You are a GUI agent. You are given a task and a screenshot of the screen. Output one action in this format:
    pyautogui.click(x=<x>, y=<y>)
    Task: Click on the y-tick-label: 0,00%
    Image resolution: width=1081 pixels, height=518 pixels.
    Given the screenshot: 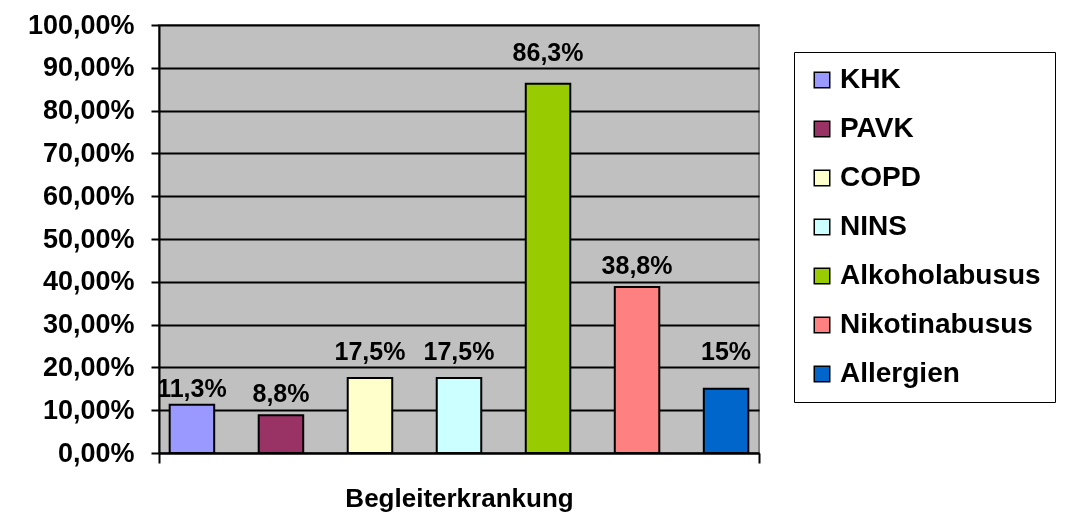 What is the action you would take?
    pyautogui.click(x=96, y=452)
    